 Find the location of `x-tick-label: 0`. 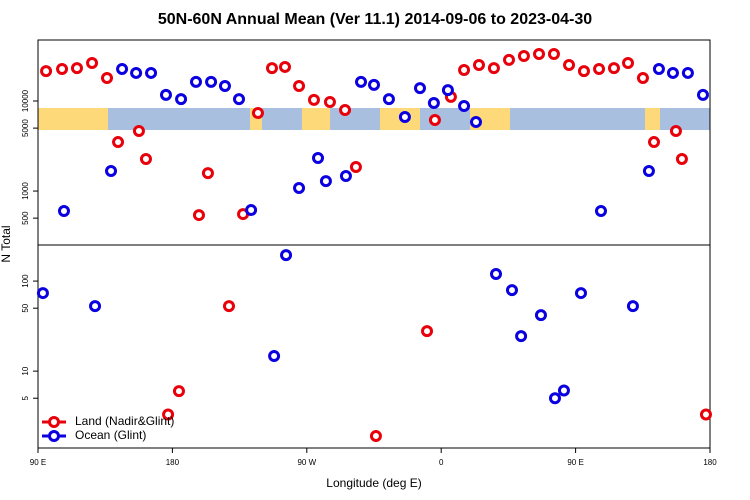

x-tick-label: 0 is located at coordinates (441, 462).